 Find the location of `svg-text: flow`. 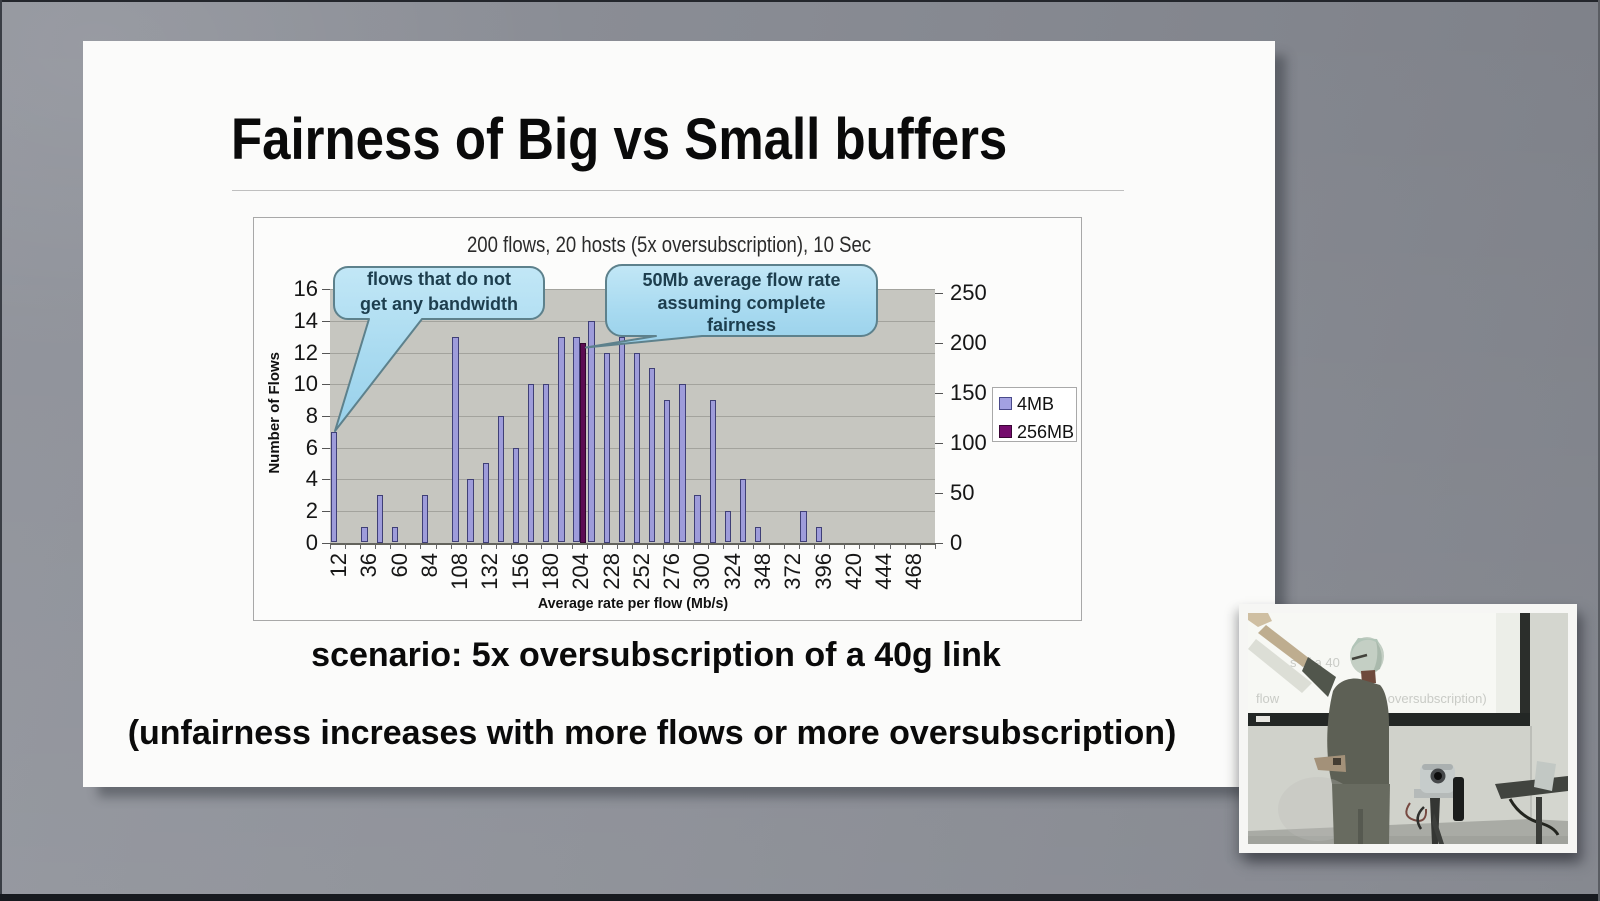

svg-text: flow is located at coordinates (1268, 698).